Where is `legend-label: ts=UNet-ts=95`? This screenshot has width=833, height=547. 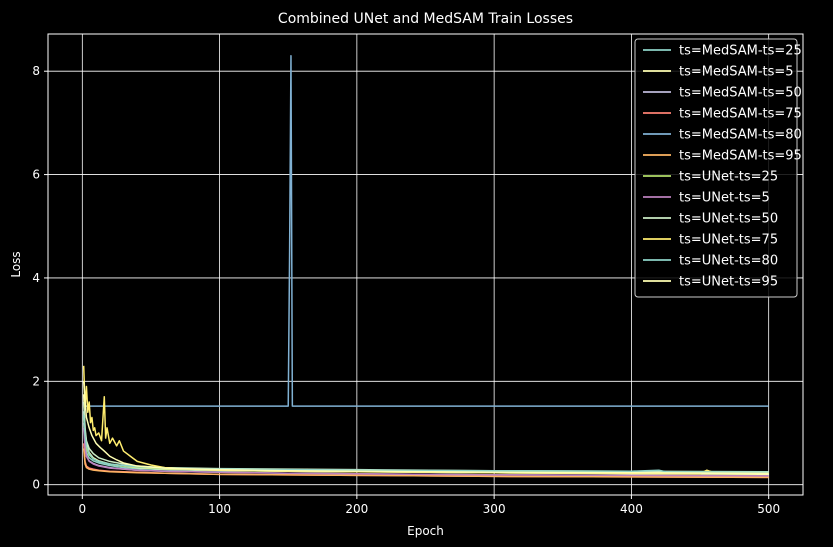 legend-label: ts=UNet-ts=95 is located at coordinates (728, 282).